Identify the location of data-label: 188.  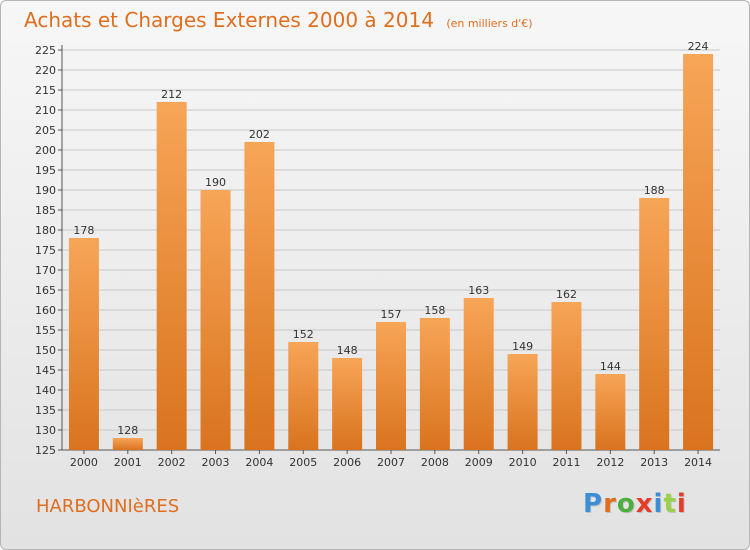
(654, 190).